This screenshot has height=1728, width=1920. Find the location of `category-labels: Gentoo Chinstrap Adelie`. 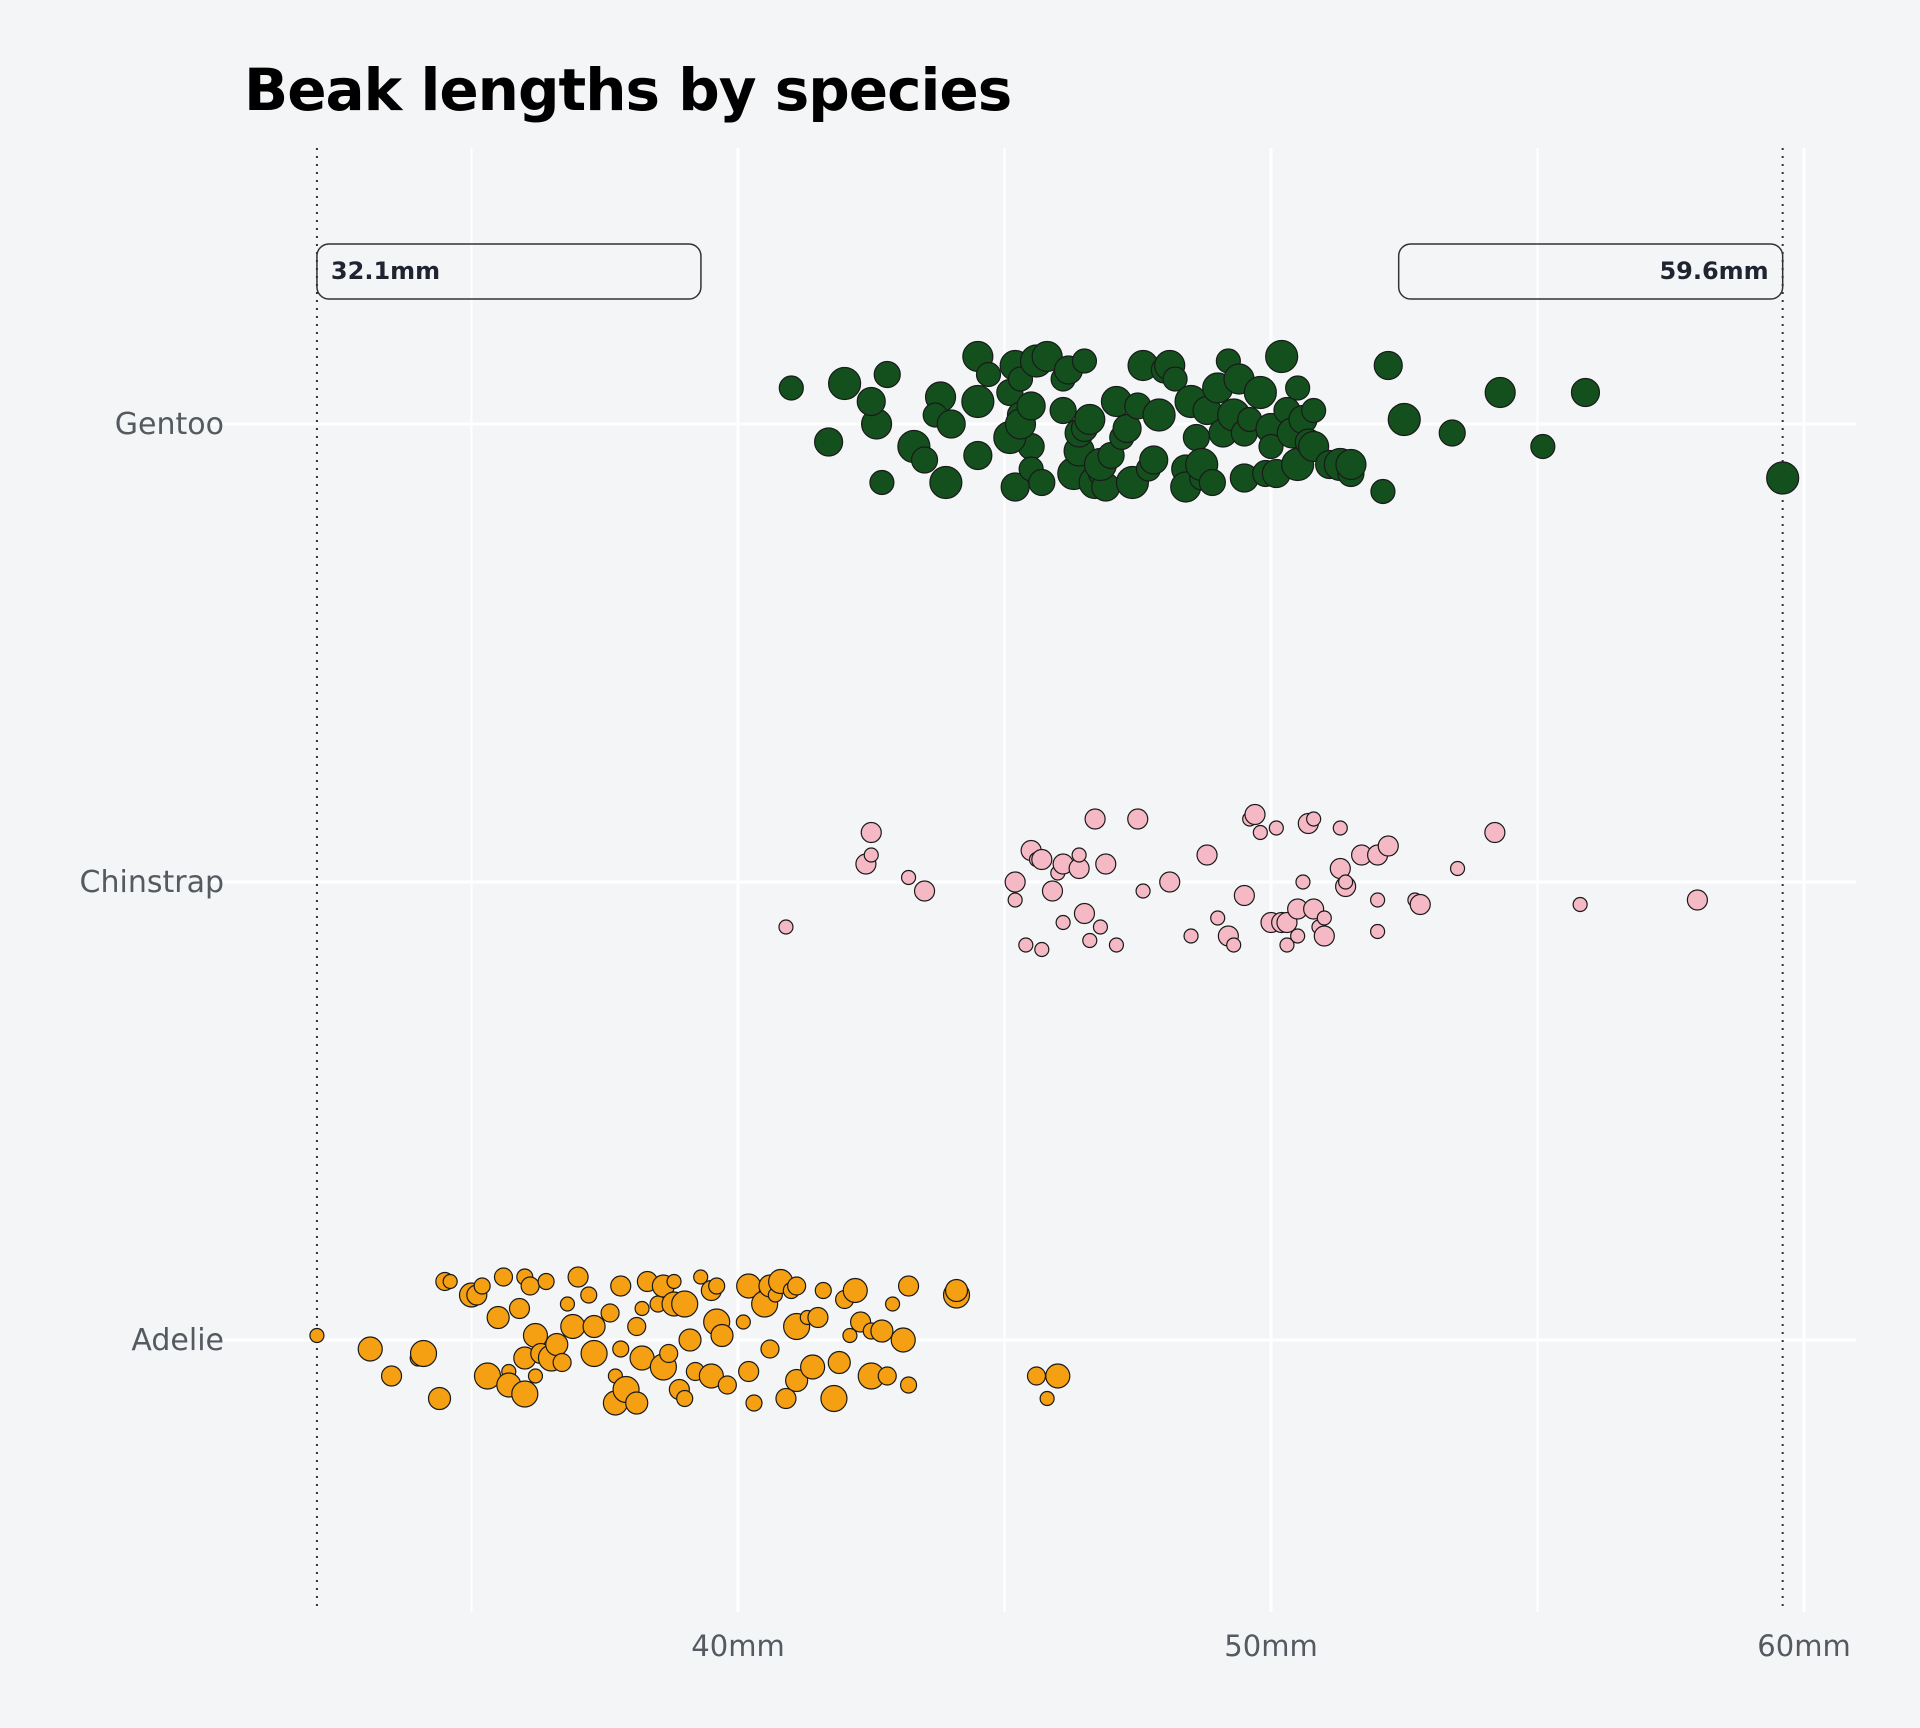

category-labels: Gentoo Chinstrap Adelie is located at coordinates (152, 882).